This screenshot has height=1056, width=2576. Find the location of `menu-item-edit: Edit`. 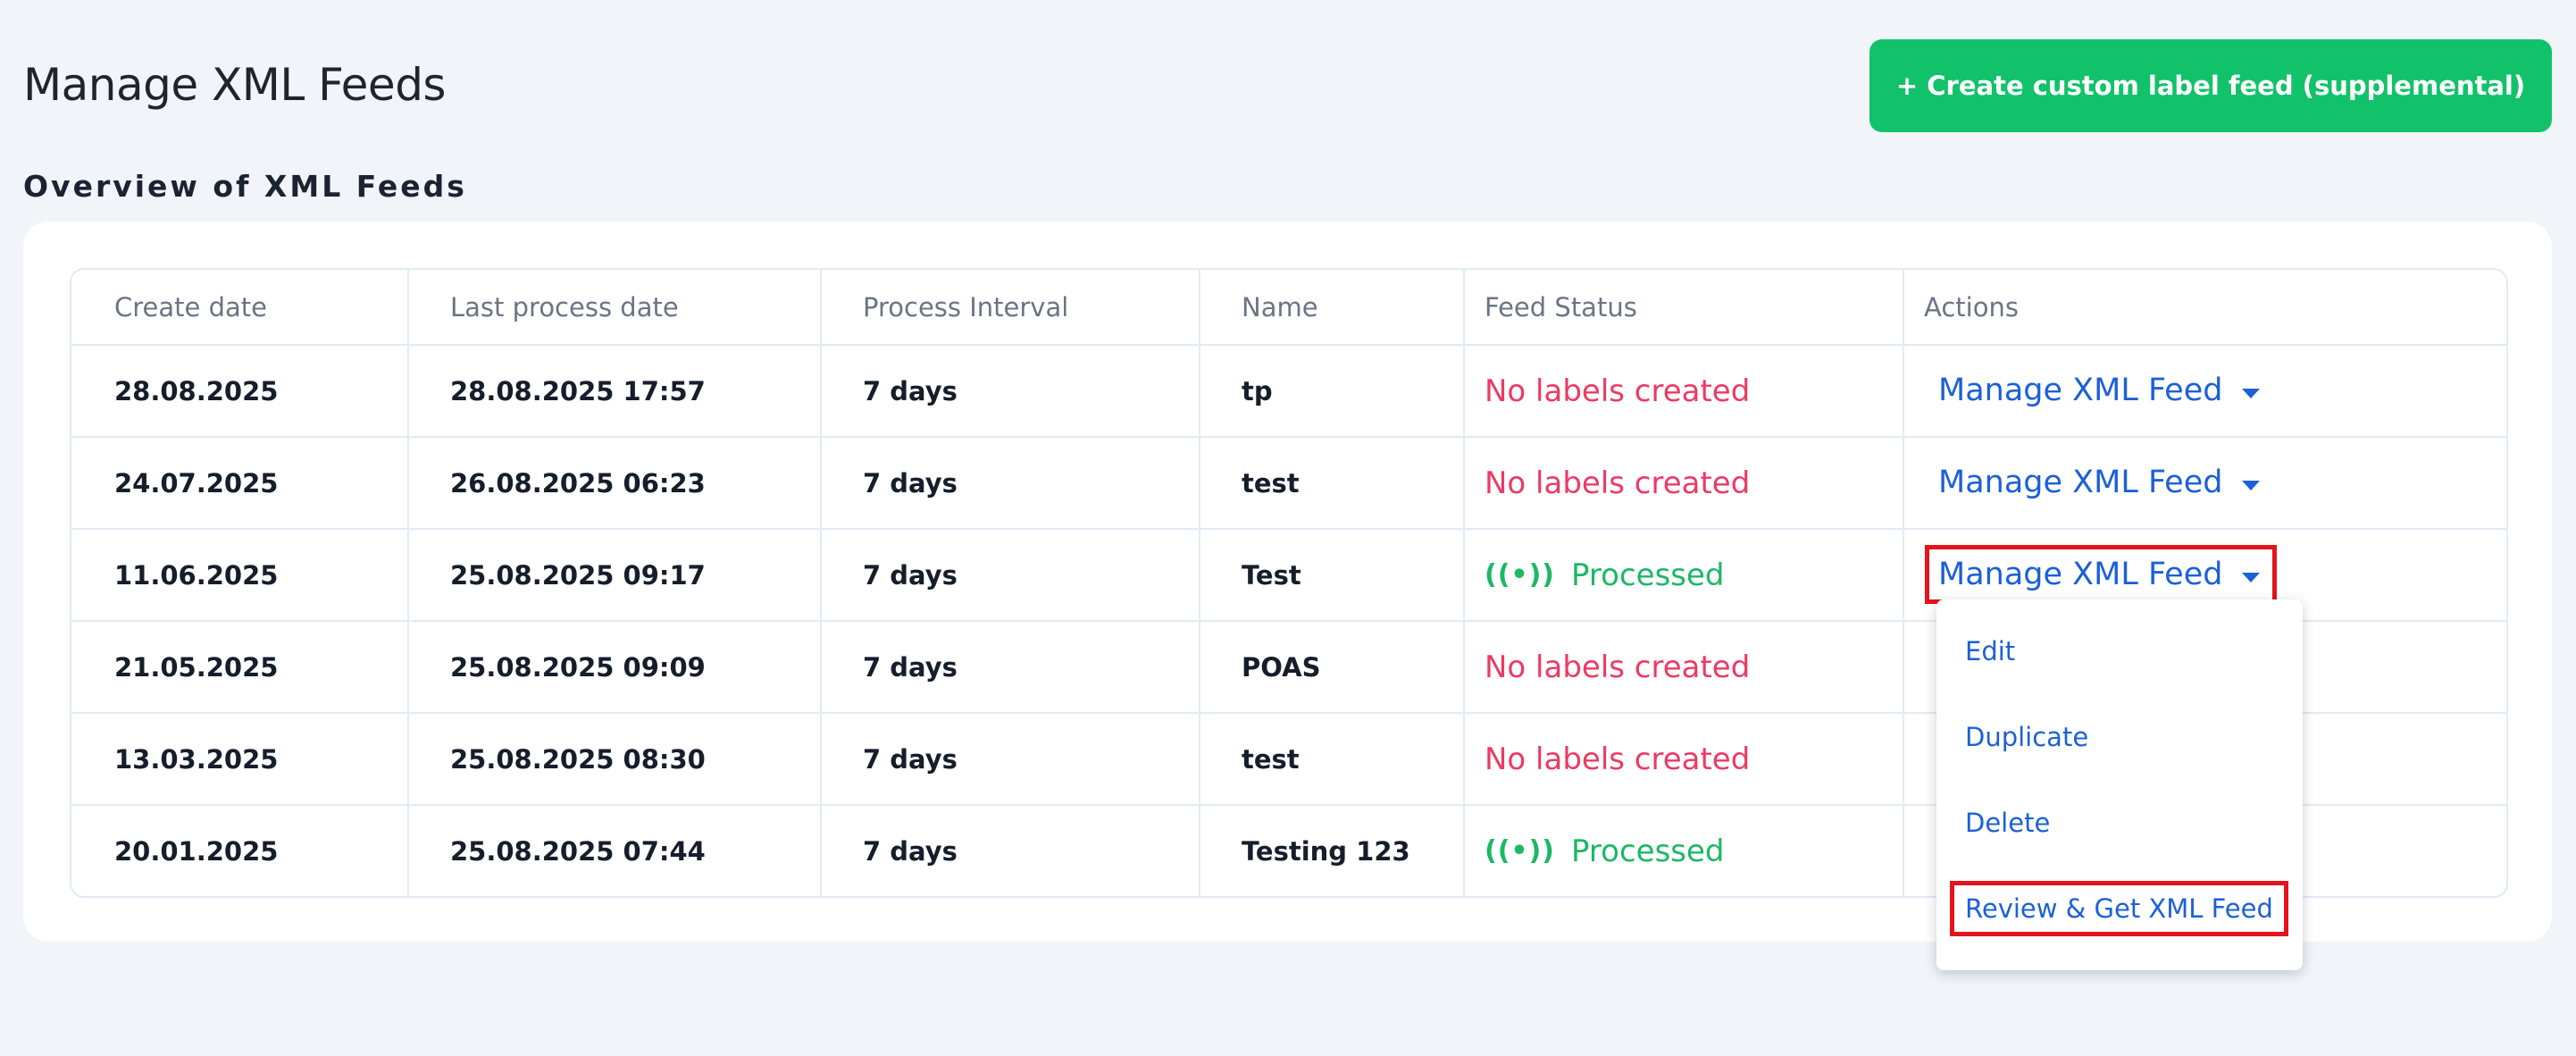

menu-item-edit: Edit is located at coordinates (1991, 651).